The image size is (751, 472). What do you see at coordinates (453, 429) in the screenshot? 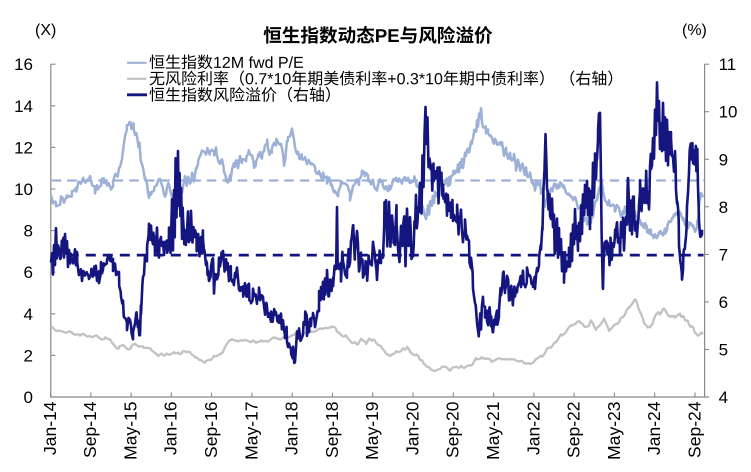
I see `svg-text: Sep-20` at bounding box center [453, 429].